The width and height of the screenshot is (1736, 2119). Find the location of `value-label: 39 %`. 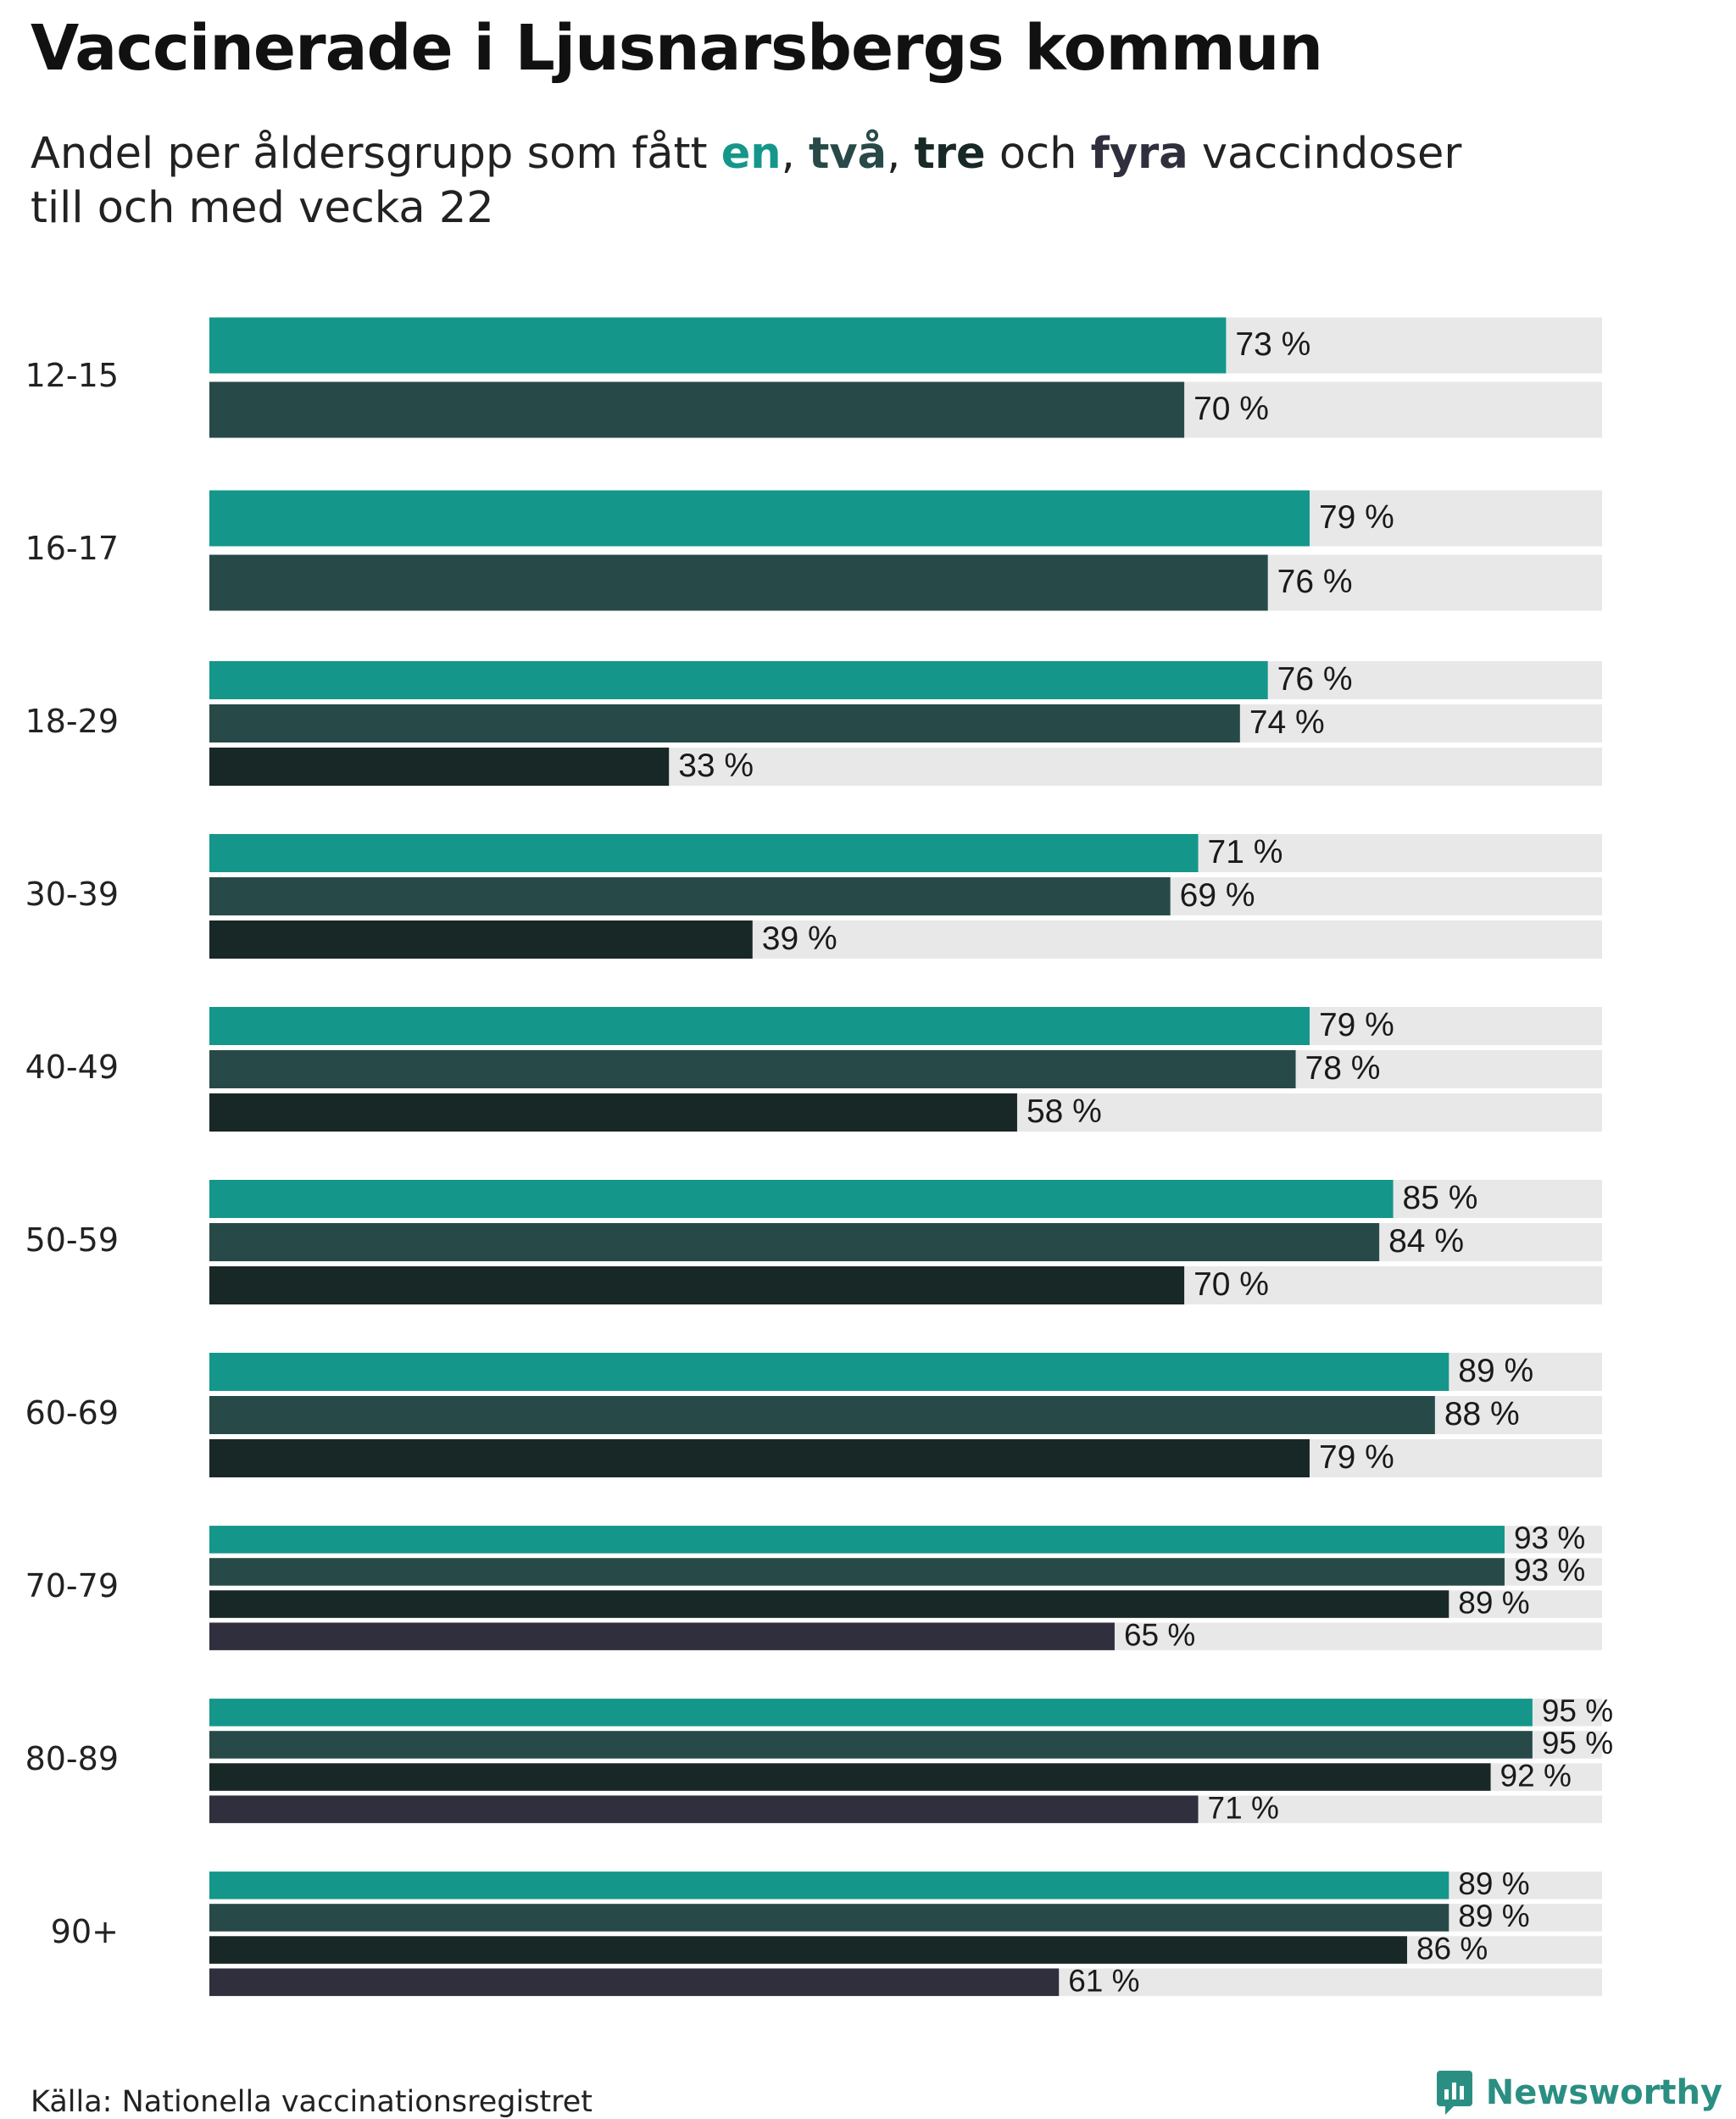

value-label: 39 % is located at coordinates (799, 938).